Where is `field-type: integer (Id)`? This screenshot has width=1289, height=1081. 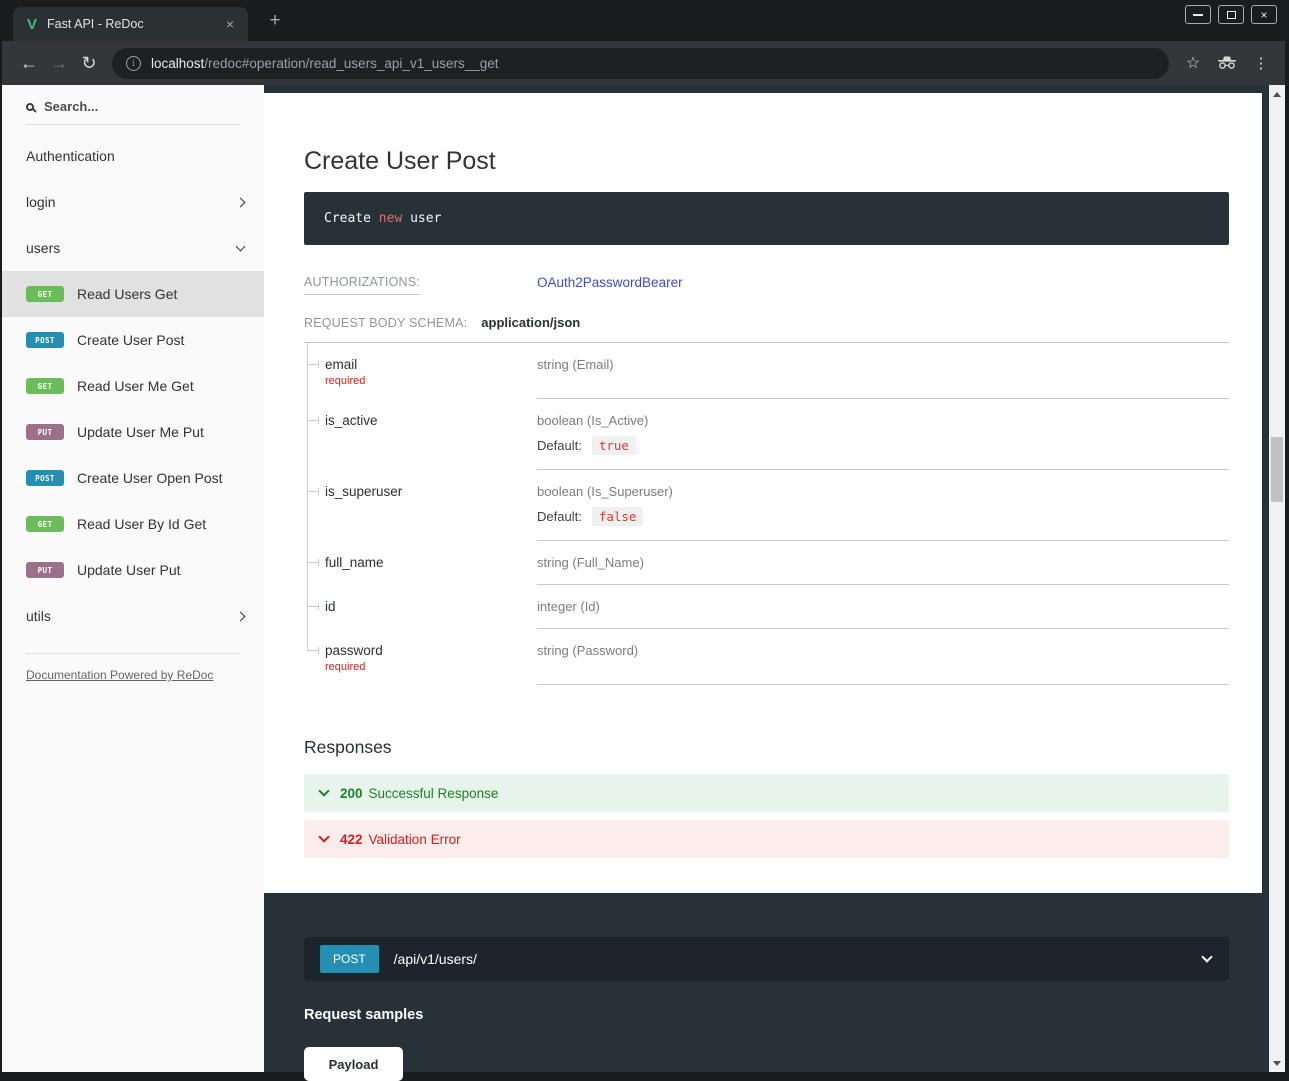
field-type: integer (Id) is located at coordinates (568, 606).